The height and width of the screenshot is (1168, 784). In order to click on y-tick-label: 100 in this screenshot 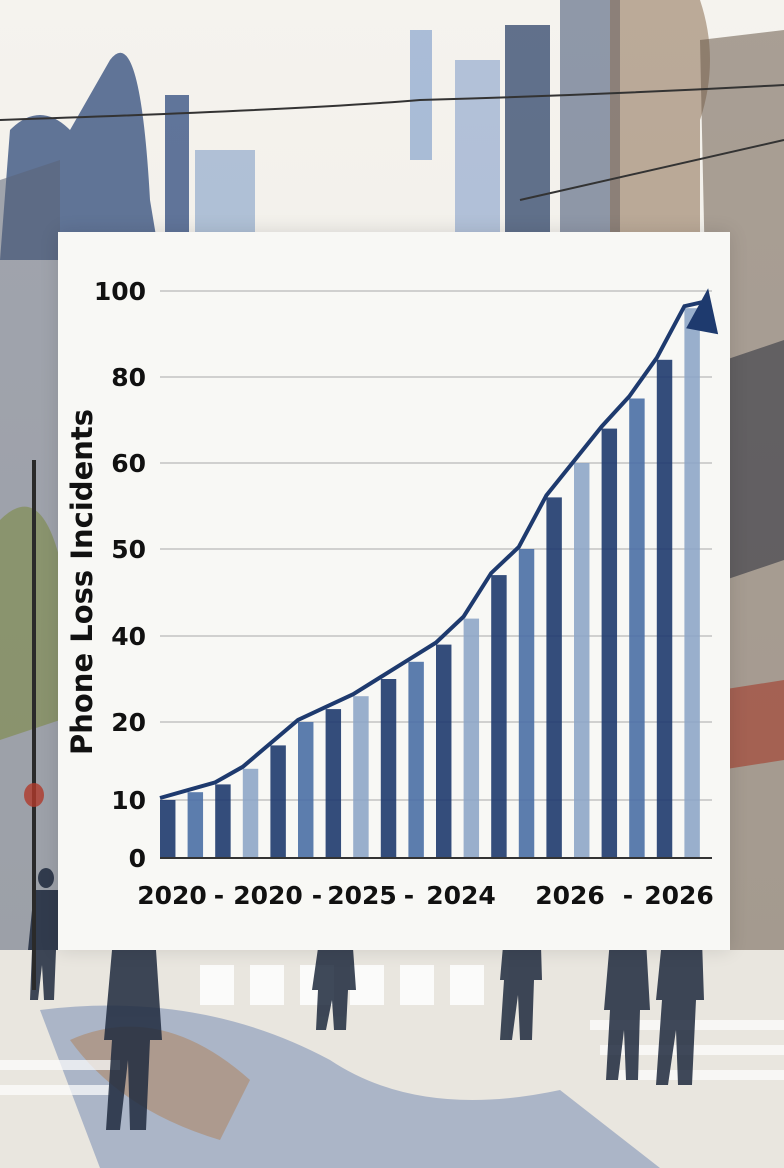, I will do `click(120, 291)`.